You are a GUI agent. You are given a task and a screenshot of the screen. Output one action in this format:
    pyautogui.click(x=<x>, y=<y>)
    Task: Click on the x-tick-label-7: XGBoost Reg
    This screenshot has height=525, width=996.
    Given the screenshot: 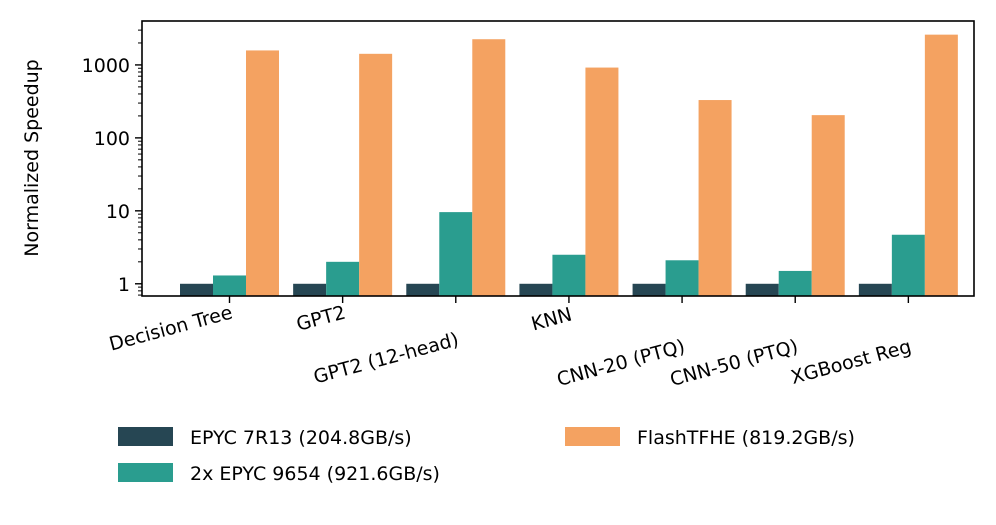 What is the action you would take?
    pyautogui.click(x=851, y=362)
    